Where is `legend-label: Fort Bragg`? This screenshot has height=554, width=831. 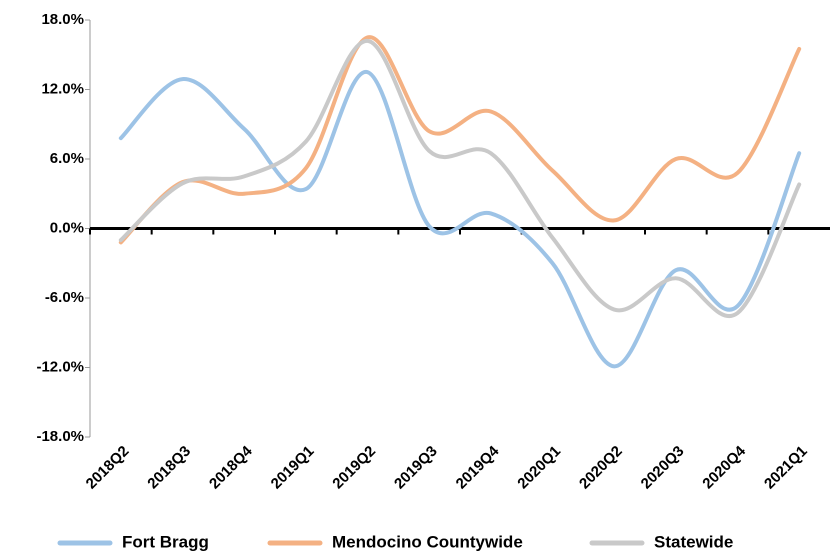 legend-label: Fort Bragg is located at coordinates (165, 541).